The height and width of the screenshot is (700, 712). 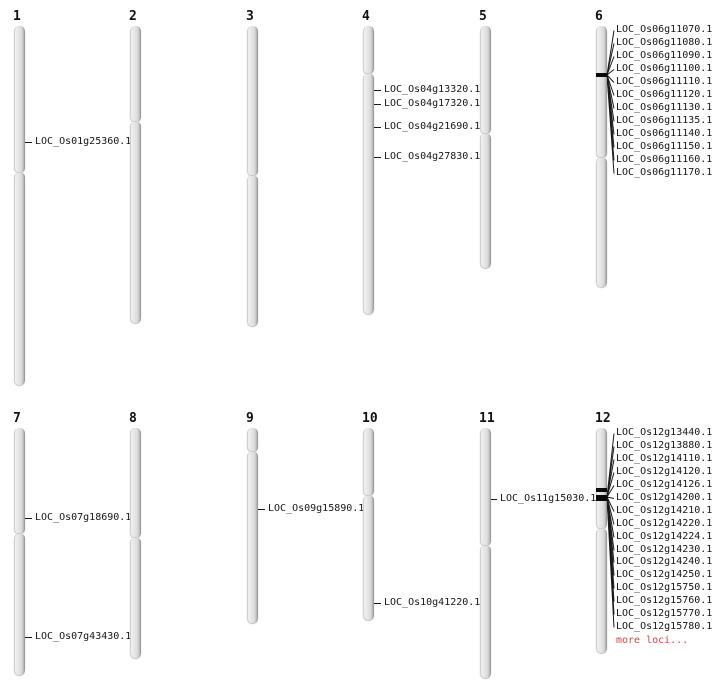 I want to click on chromosome-12-band, so click(x=601, y=490).